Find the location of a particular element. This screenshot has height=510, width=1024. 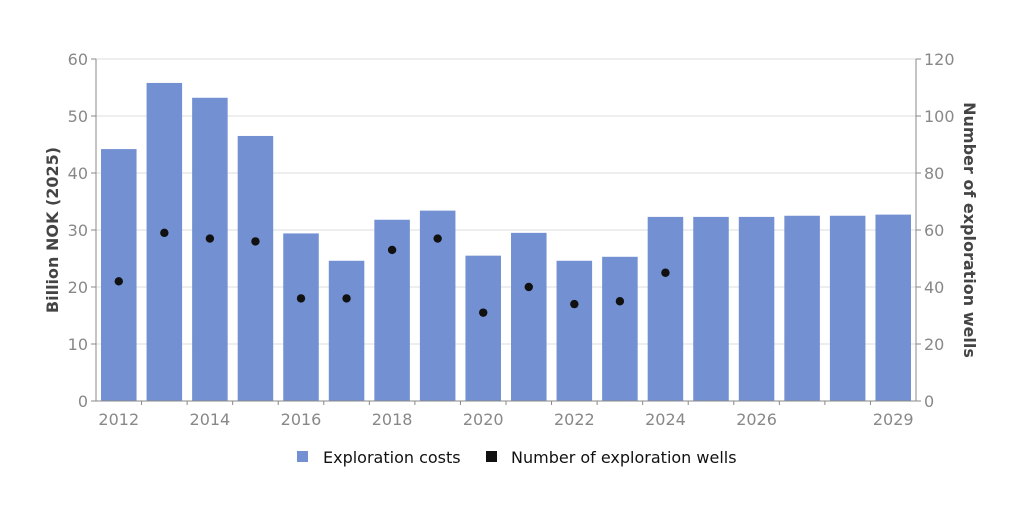

x-tick-label-2029: 2029 is located at coordinates (893, 419).